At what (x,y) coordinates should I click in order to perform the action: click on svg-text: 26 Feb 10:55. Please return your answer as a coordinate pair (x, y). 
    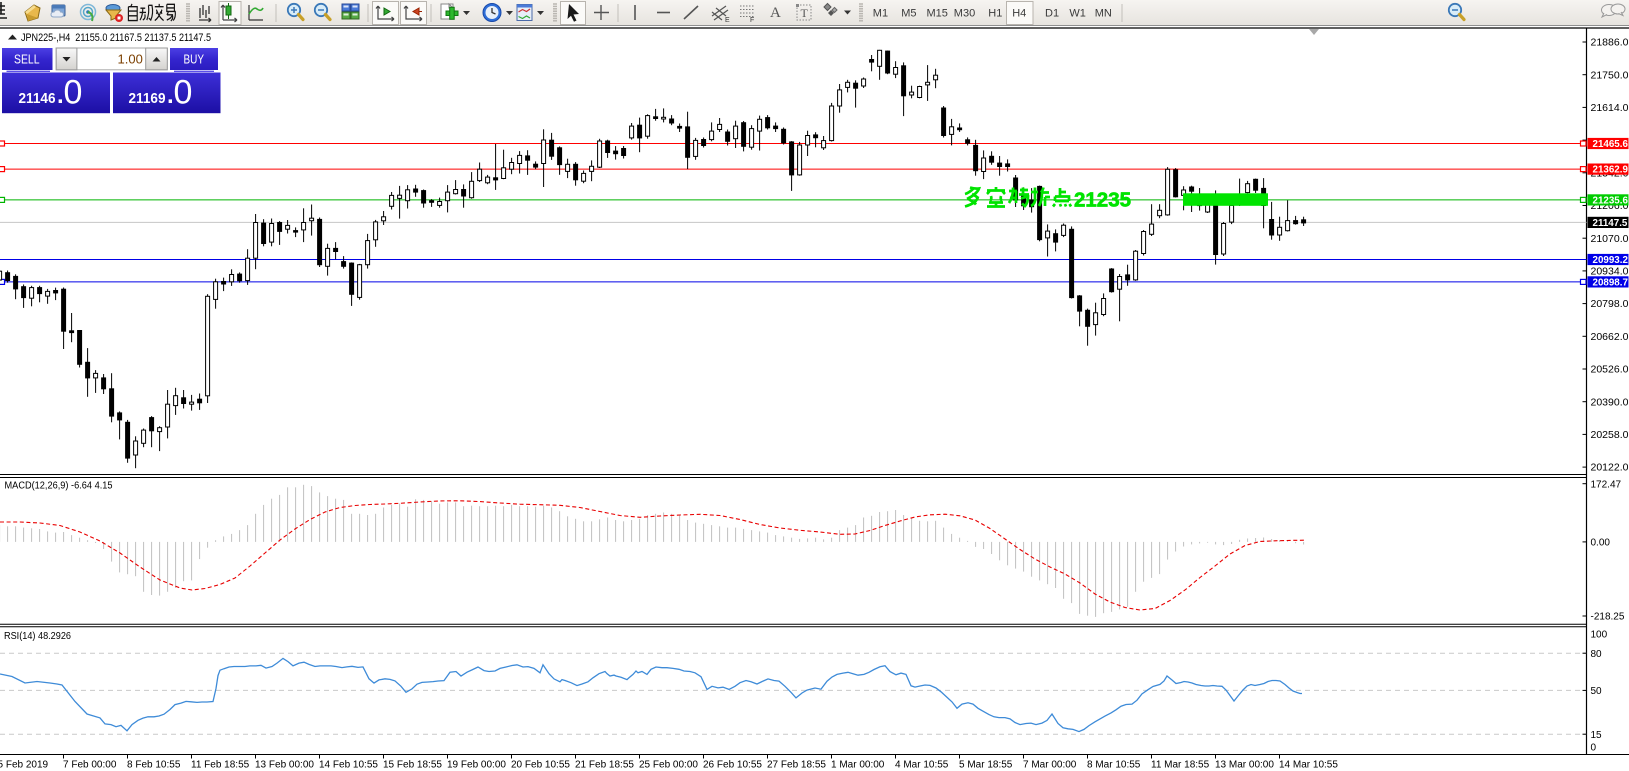
    Looking at the image, I should click on (732, 765).